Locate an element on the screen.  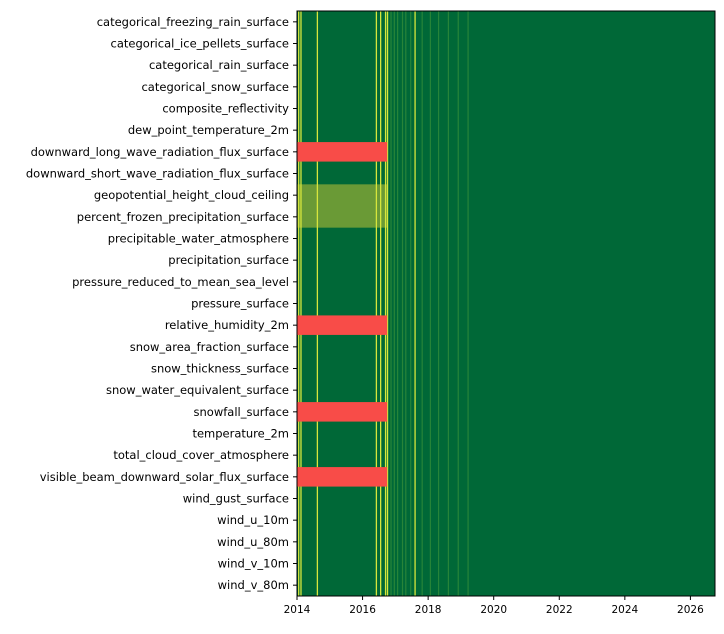
y-tick-label: composite_reflectivity is located at coordinates (225, 109).